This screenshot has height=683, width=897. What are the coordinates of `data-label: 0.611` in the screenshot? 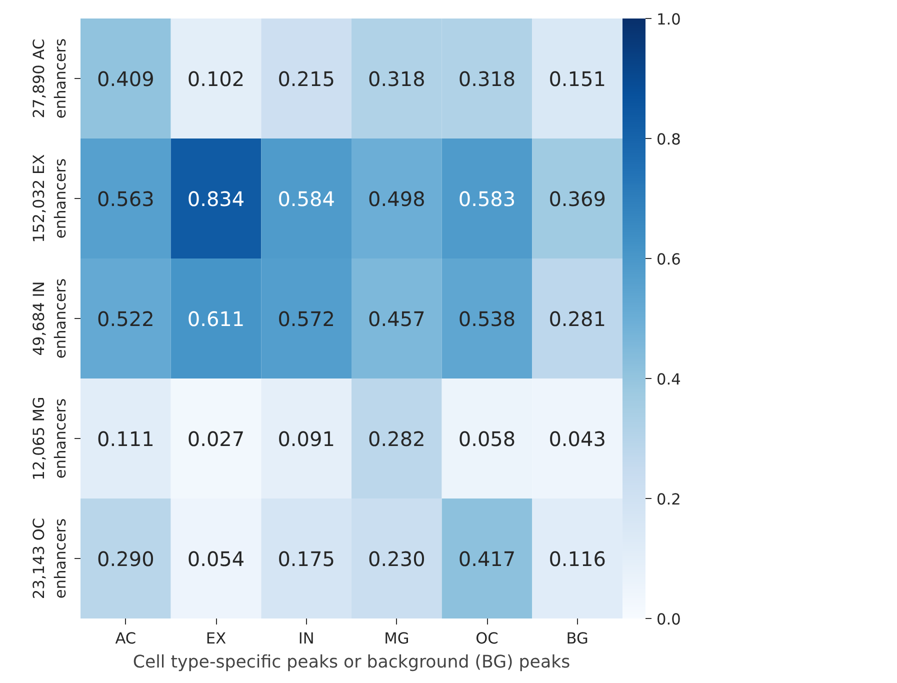 It's located at (216, 319).